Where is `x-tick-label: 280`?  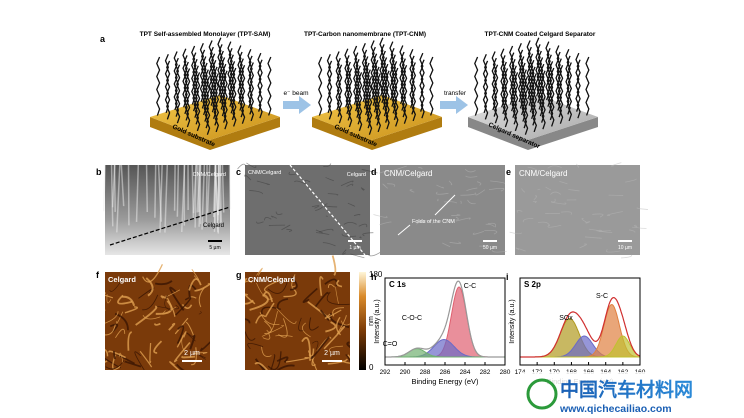 x-tick-label: 280 is located at coordinates (505, 372).